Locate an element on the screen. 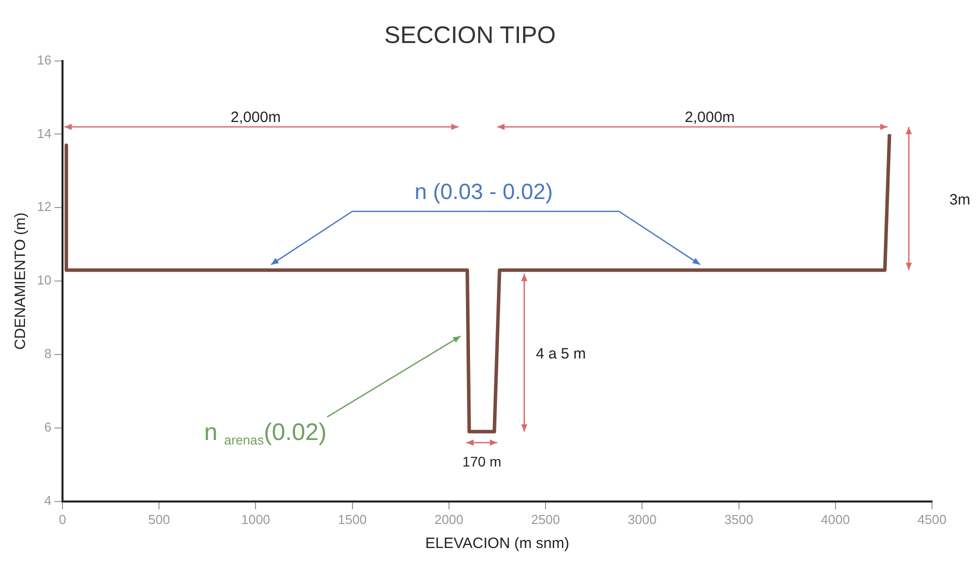  y-tick-label: 10 is located at coordinates (44, 280).